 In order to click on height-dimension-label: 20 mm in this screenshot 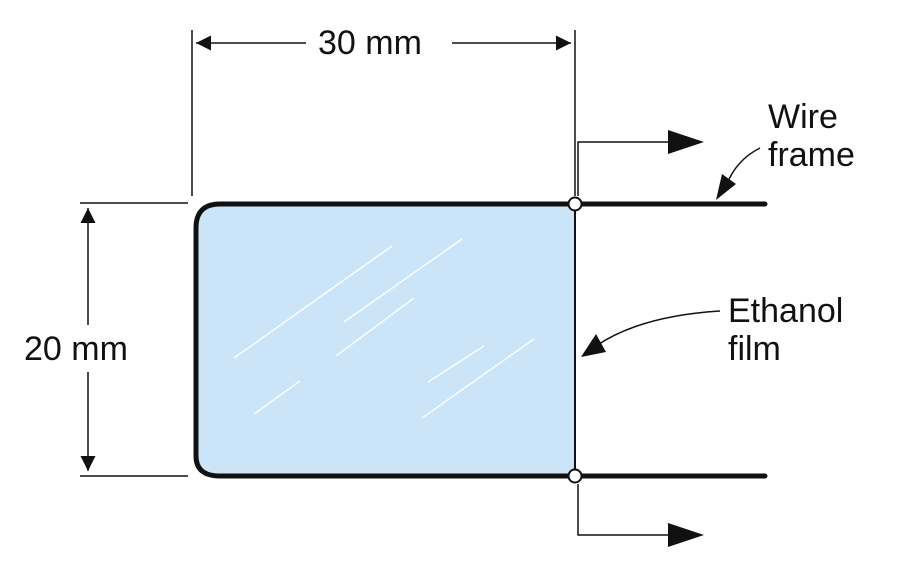, I will do `click(76, 349)`.